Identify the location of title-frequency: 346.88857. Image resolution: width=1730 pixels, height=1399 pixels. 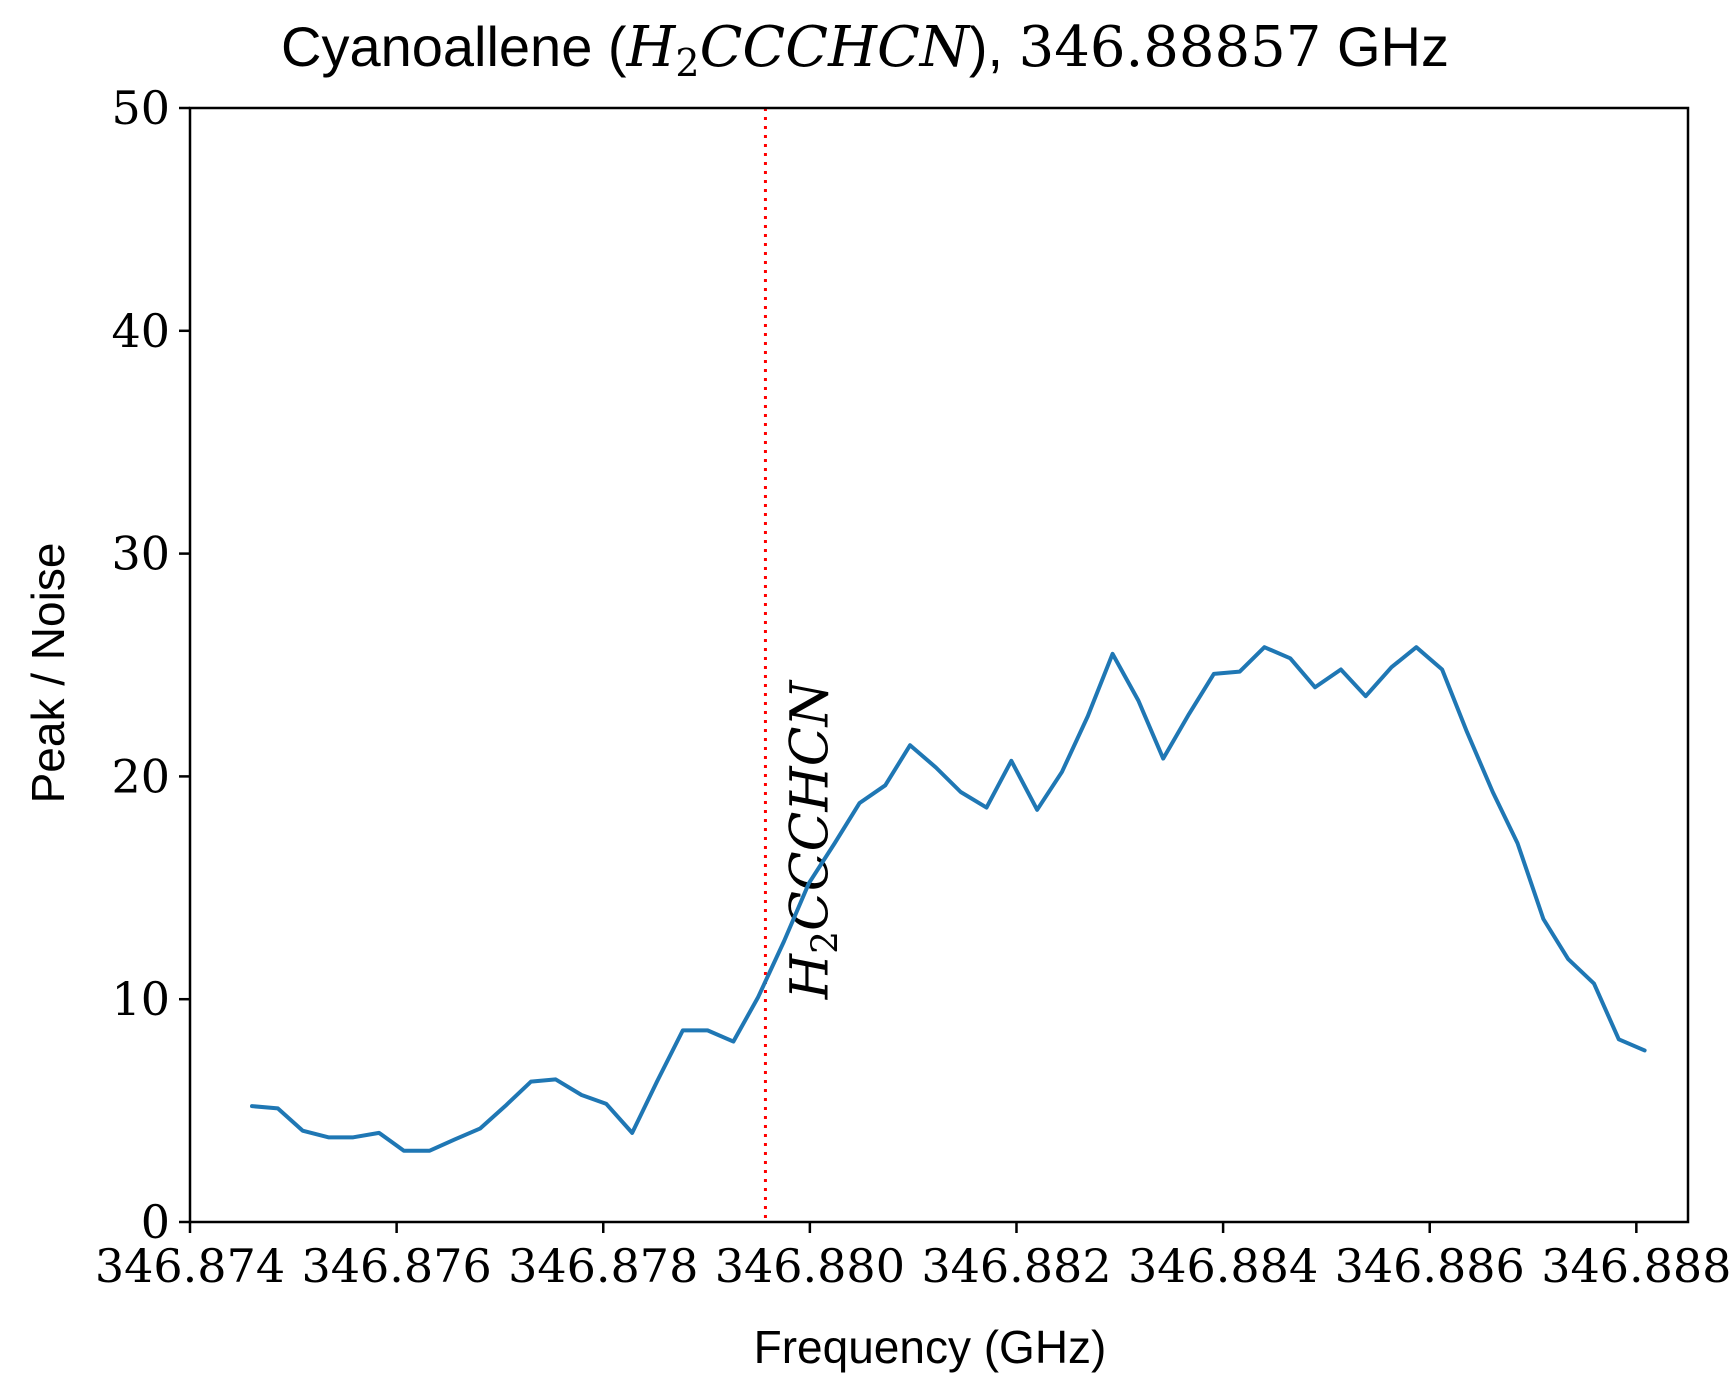
(1170, 47).